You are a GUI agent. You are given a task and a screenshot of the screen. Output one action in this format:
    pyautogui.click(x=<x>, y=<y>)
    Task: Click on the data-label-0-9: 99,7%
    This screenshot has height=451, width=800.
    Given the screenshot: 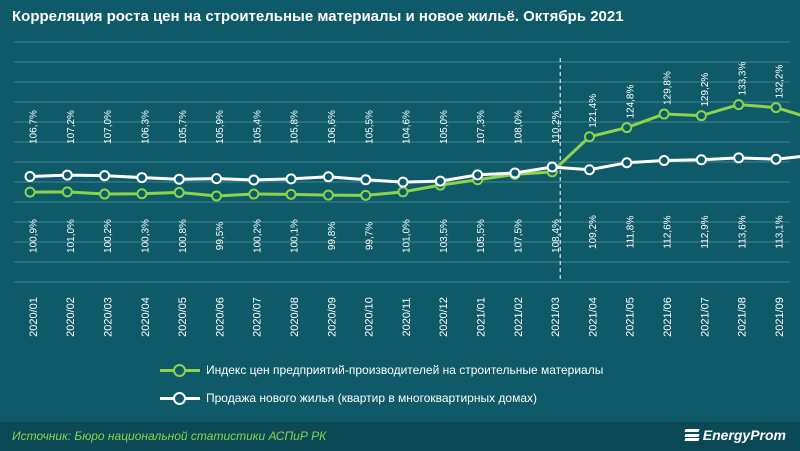 What is the action you would take?
    pyautogui.click(x=369, y=236)
    